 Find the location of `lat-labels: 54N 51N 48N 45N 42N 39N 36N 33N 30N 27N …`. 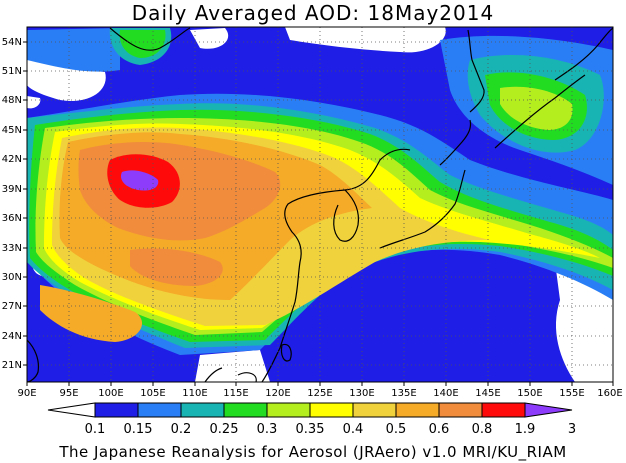

lat-labels: 54N 51N 48N 45N 42N 39N 36N 33N 30N 27N … is located at coordinates (12, 204).